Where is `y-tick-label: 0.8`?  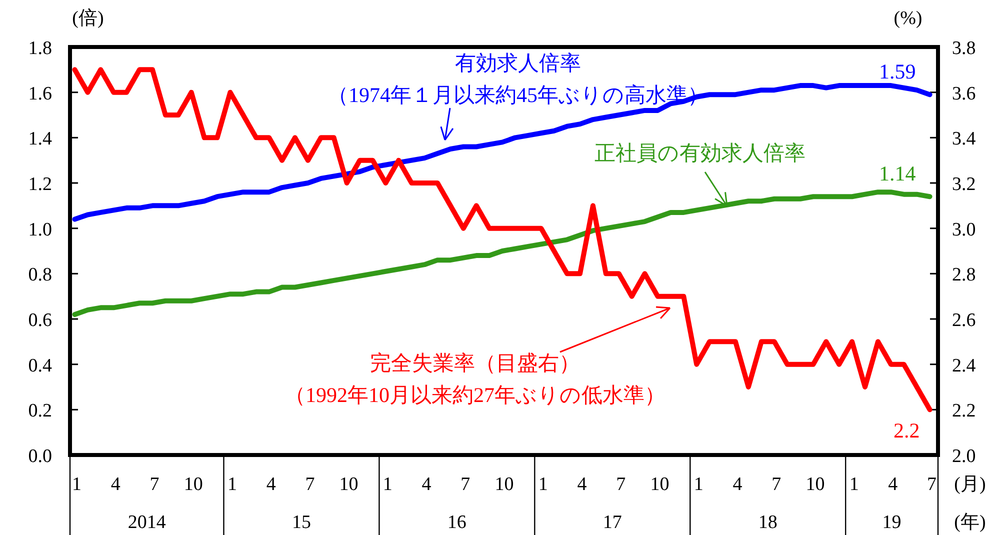
y-tick-label: 0.8 is located at coordinates (40, 275).